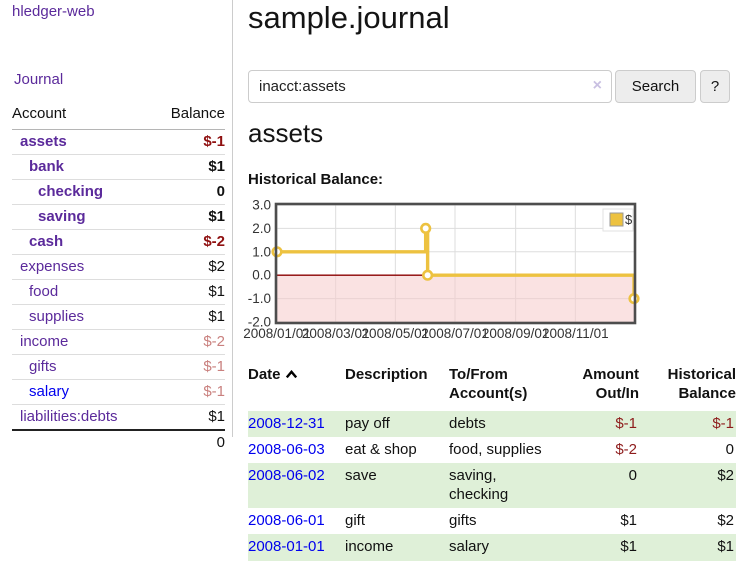 This screenshot has width=742, height=582. Describe the element at coordinates (286, 547) in the screenshot. I see `transaction-date-link: 2008-01-01` at that location.